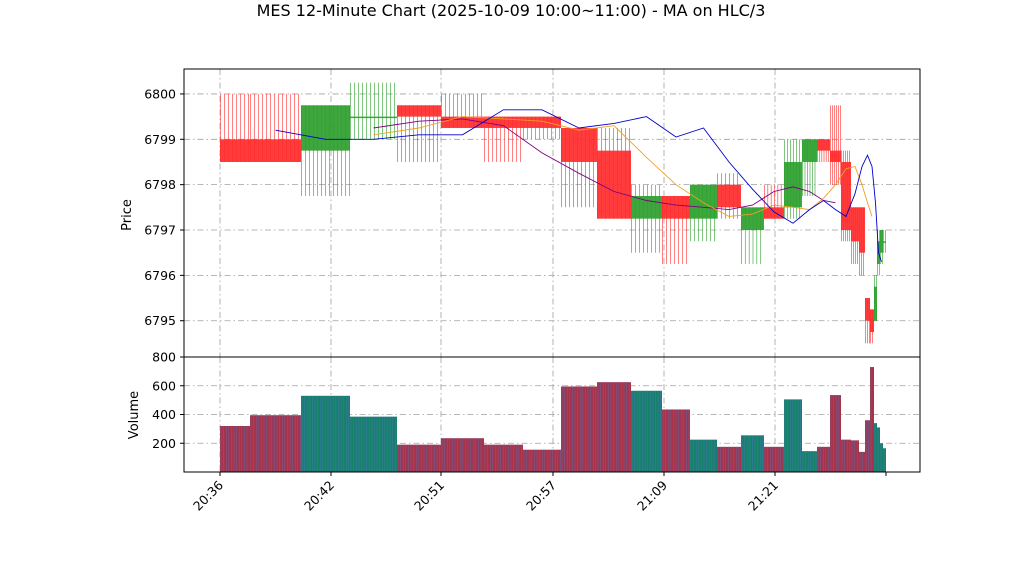 The height and width of the screenshot is (575, 1022). Describe the element at coordinates (553, 419) in the screenshot. I see `volume-bars` at that location.